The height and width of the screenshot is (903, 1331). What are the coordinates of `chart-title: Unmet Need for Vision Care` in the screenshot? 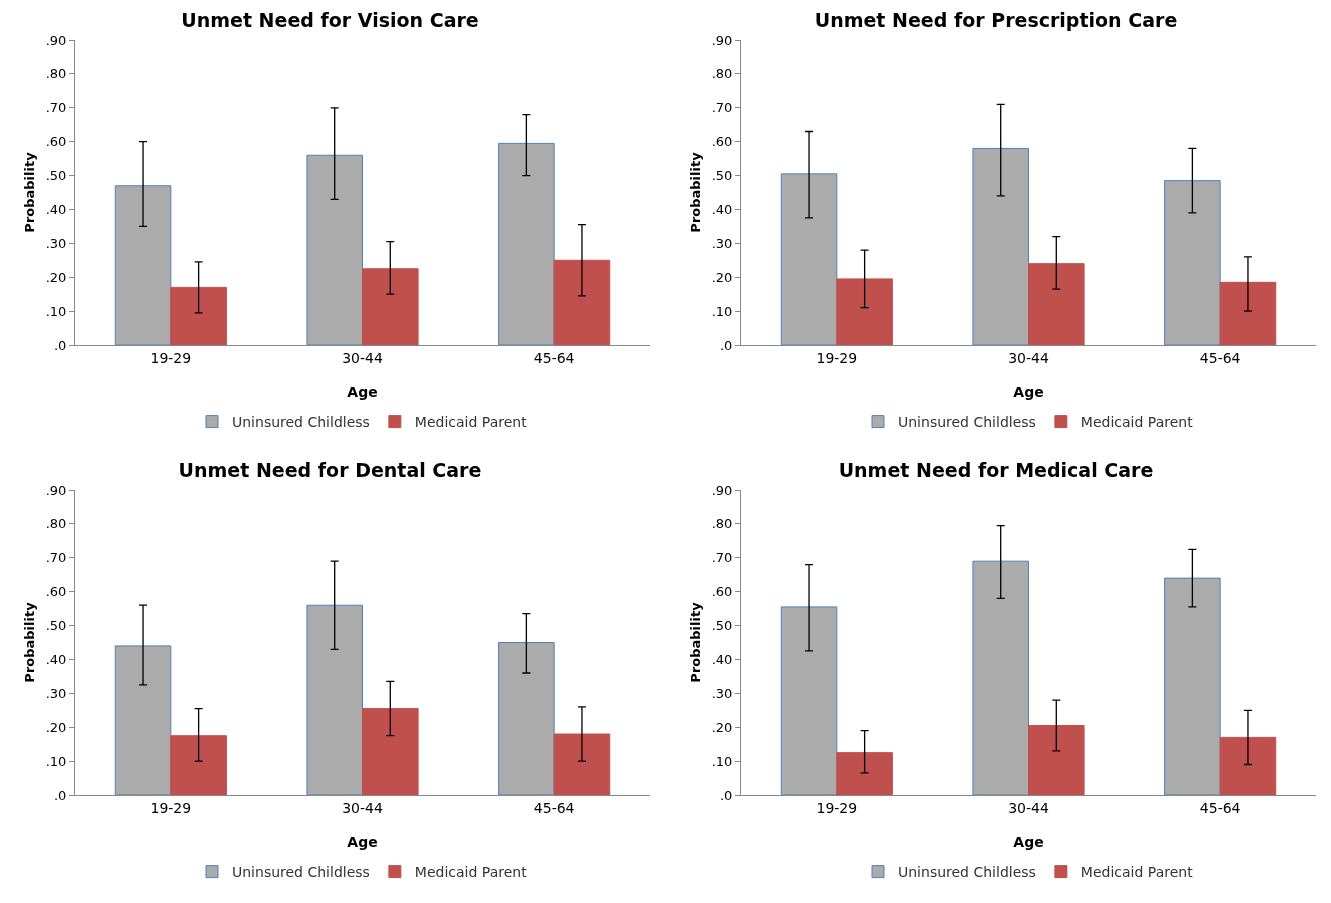 It's located at (330, 19).